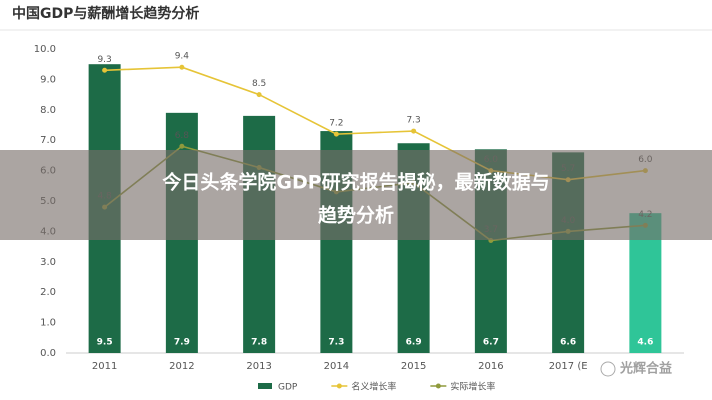  What do you see at coordinates (48, 262) in the screenshot?
I see `y-tick-label: 3.0` at bounding box center [48, 262].